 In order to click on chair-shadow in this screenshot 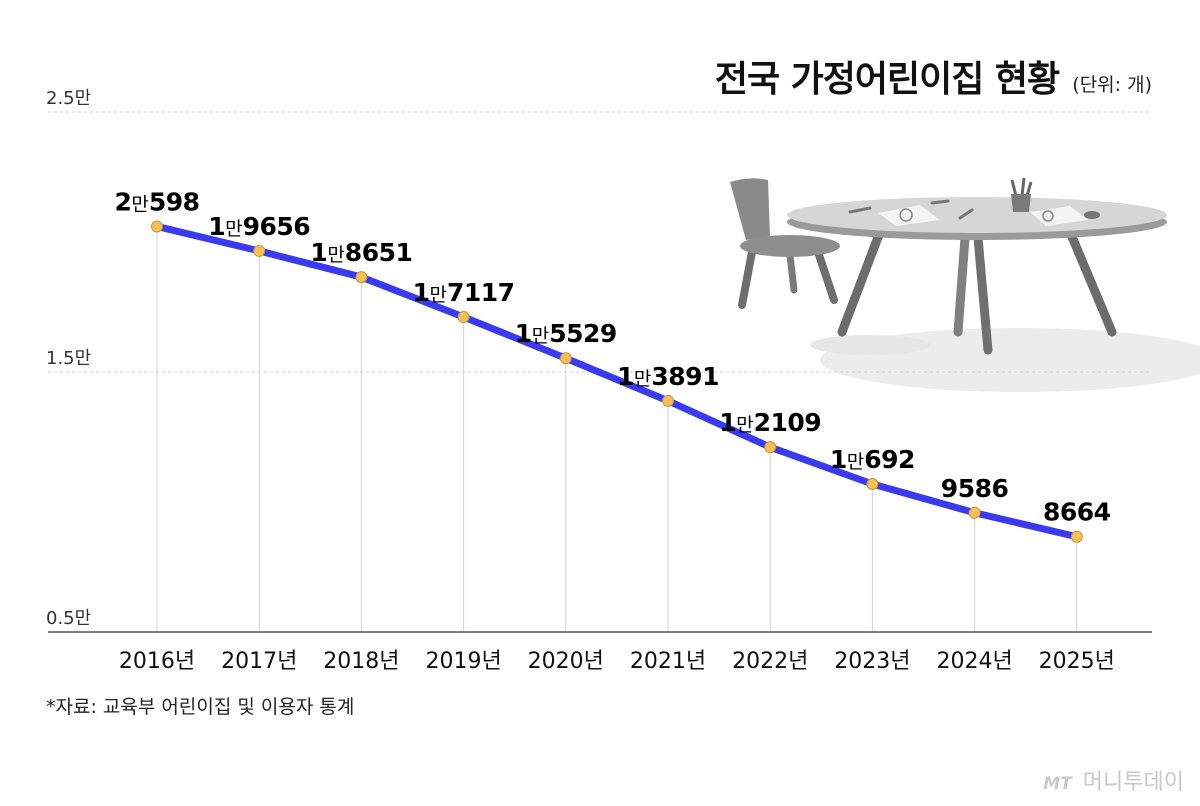, I will do `click(870, 345)`.